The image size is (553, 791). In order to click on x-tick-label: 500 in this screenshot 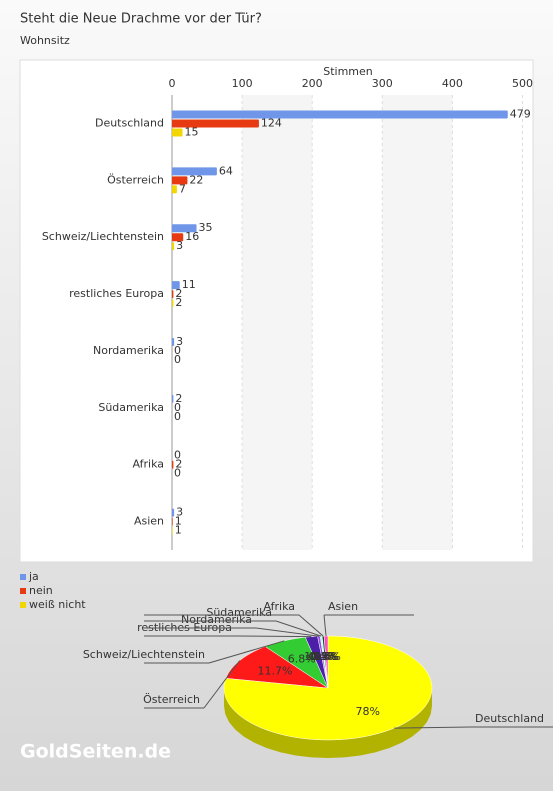, I will do `click(522, 83)`.